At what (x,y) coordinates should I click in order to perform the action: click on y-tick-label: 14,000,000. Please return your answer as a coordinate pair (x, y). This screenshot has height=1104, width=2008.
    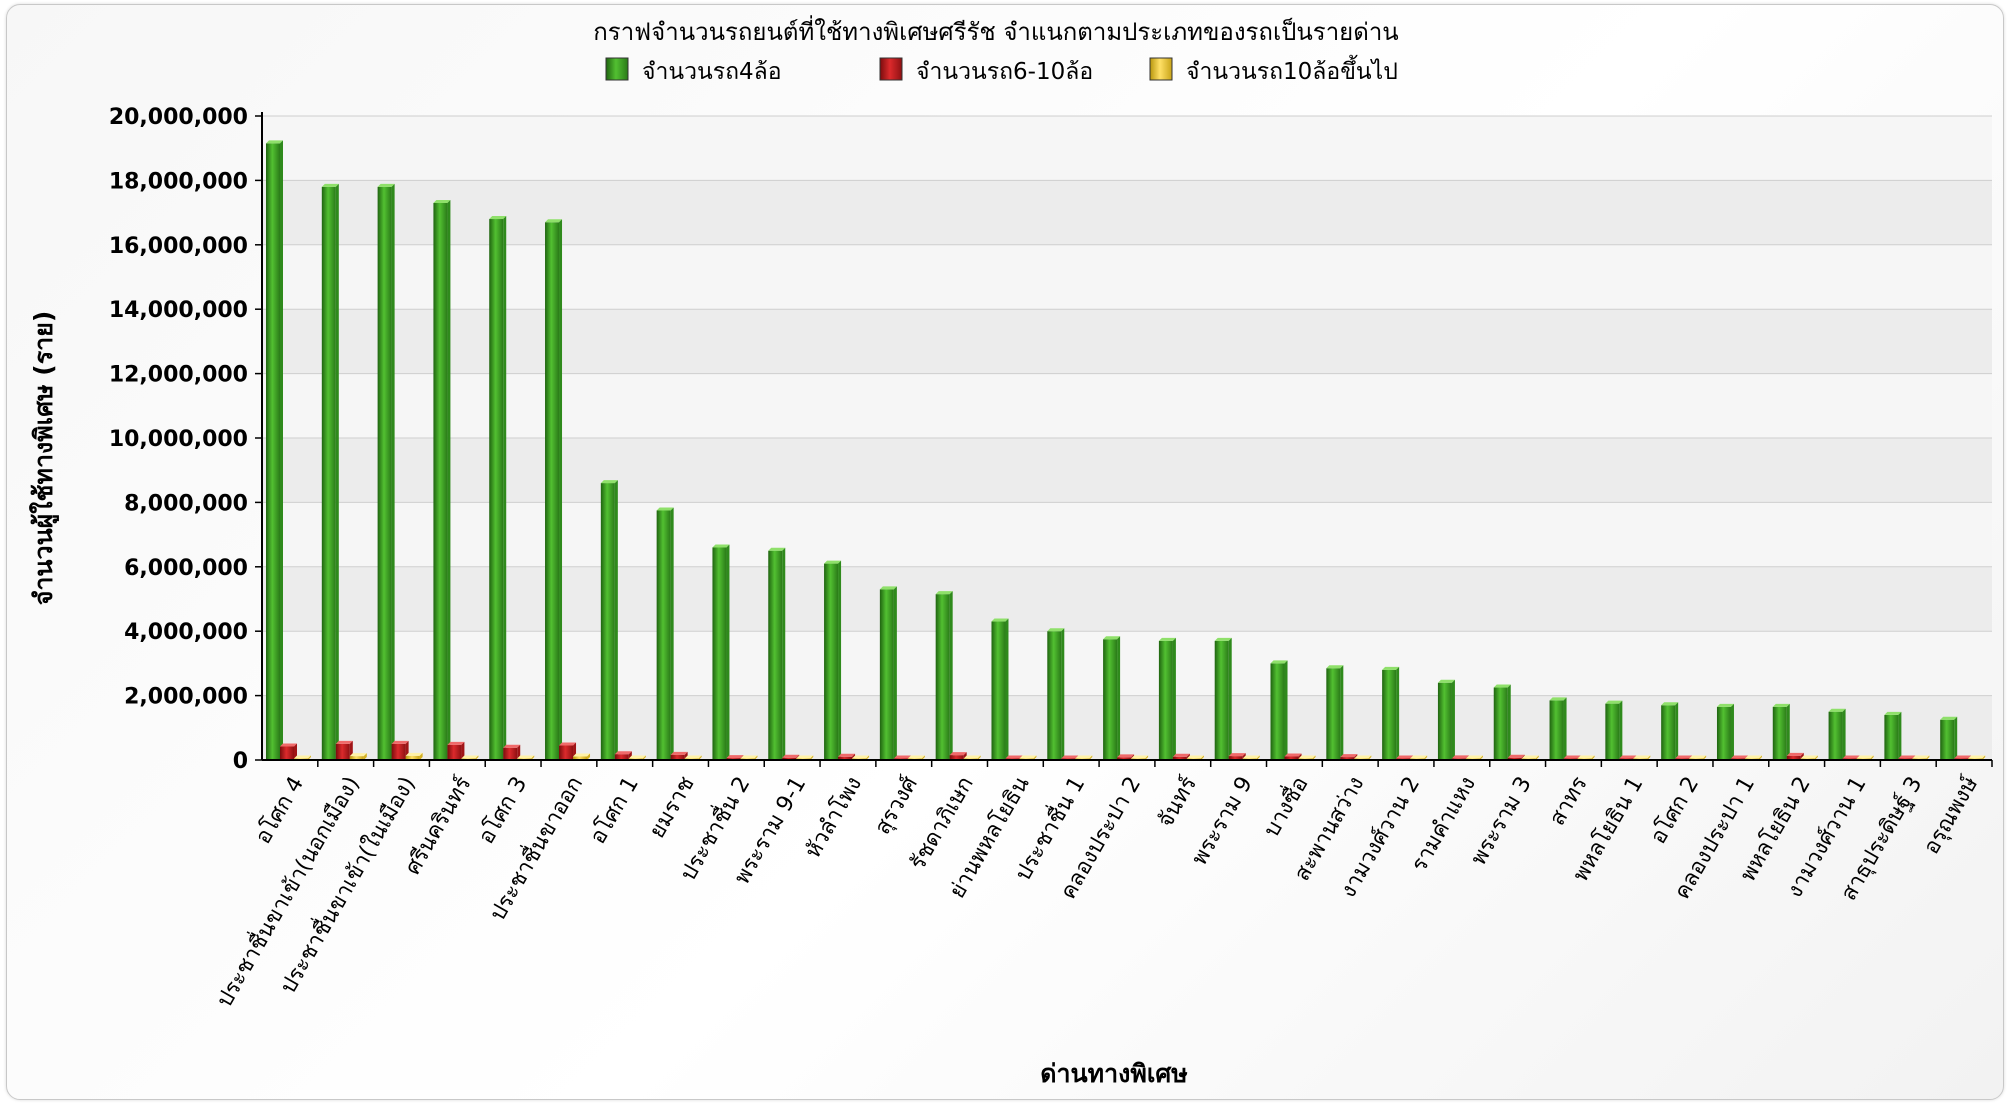
    Looking at the image, I should click on (178, 310).